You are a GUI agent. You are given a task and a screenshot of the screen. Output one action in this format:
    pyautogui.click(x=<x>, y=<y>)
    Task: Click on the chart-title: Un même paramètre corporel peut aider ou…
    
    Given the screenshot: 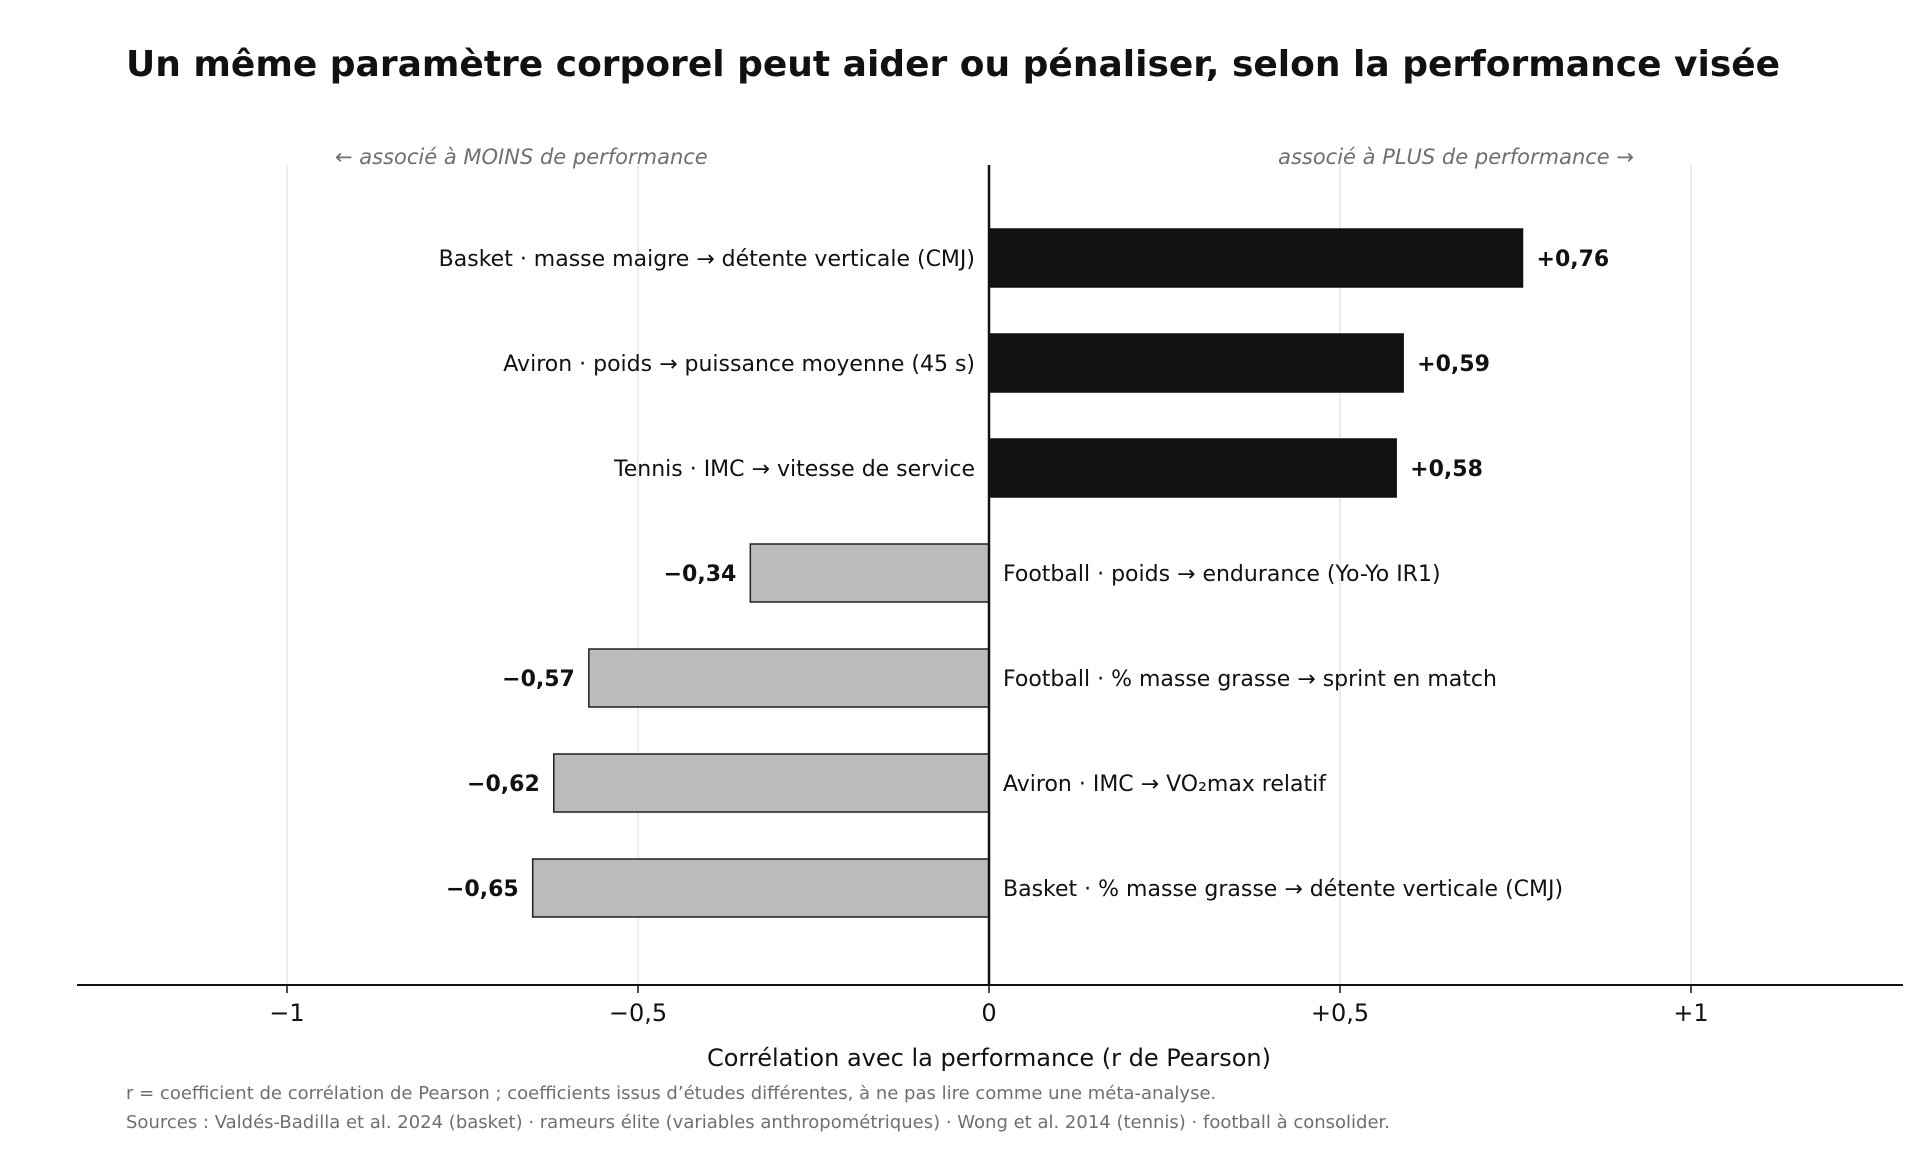 What is the action you would take?
    pyautogui.click(x=953, y=64)
    